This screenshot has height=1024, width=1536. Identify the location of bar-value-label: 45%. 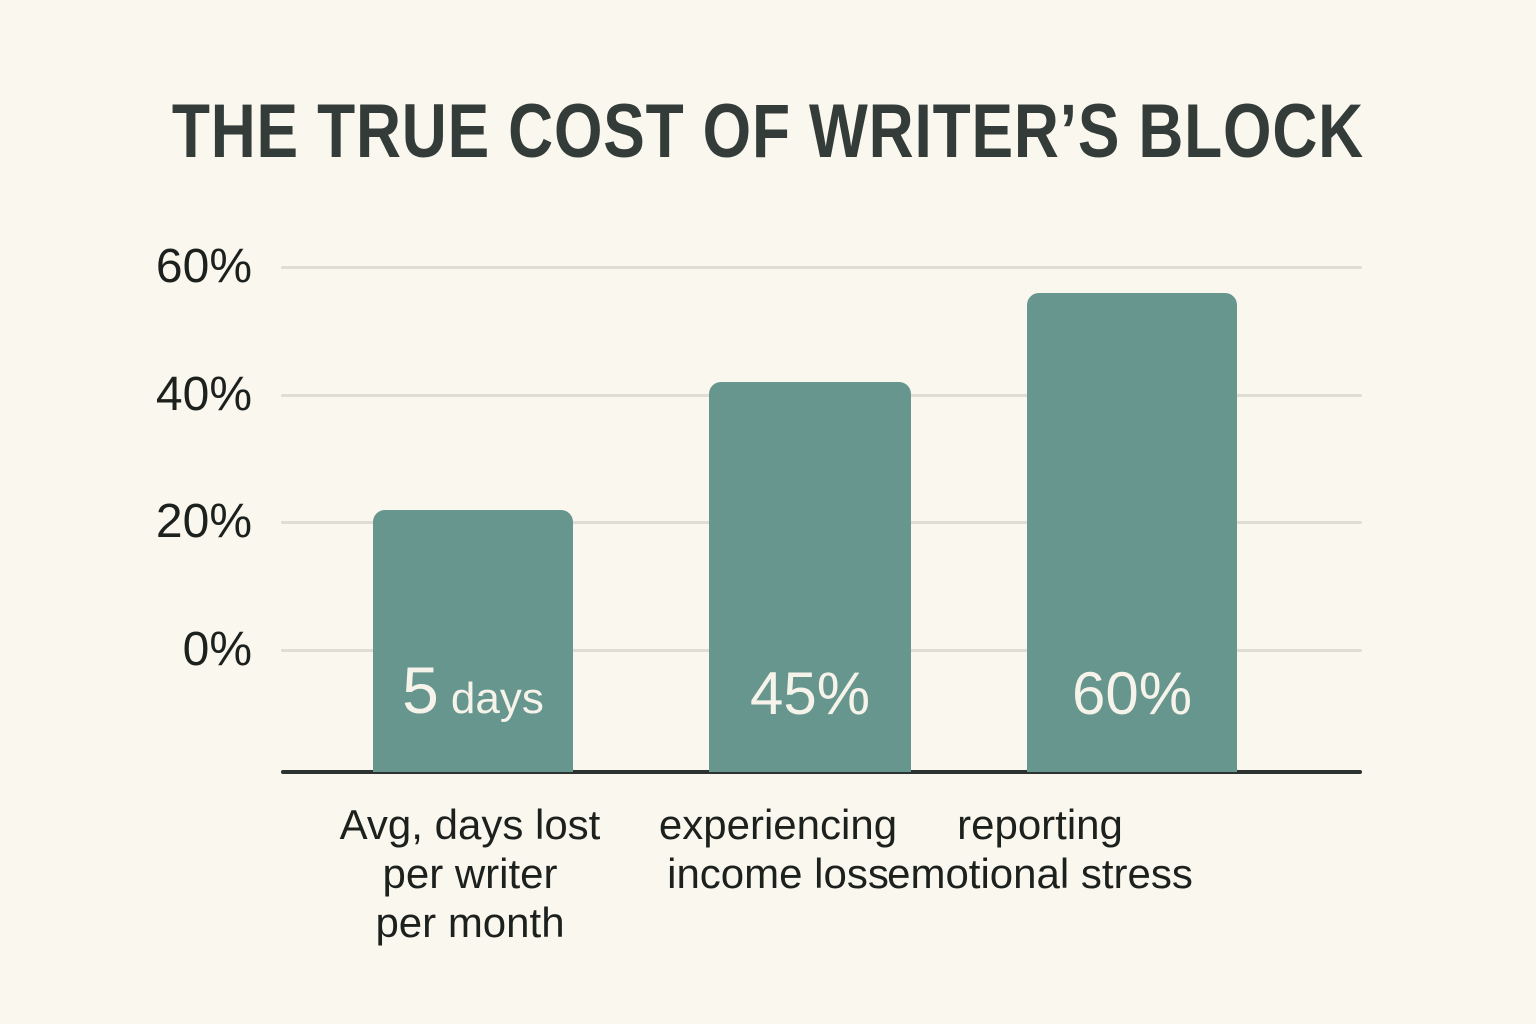
(810, 693).